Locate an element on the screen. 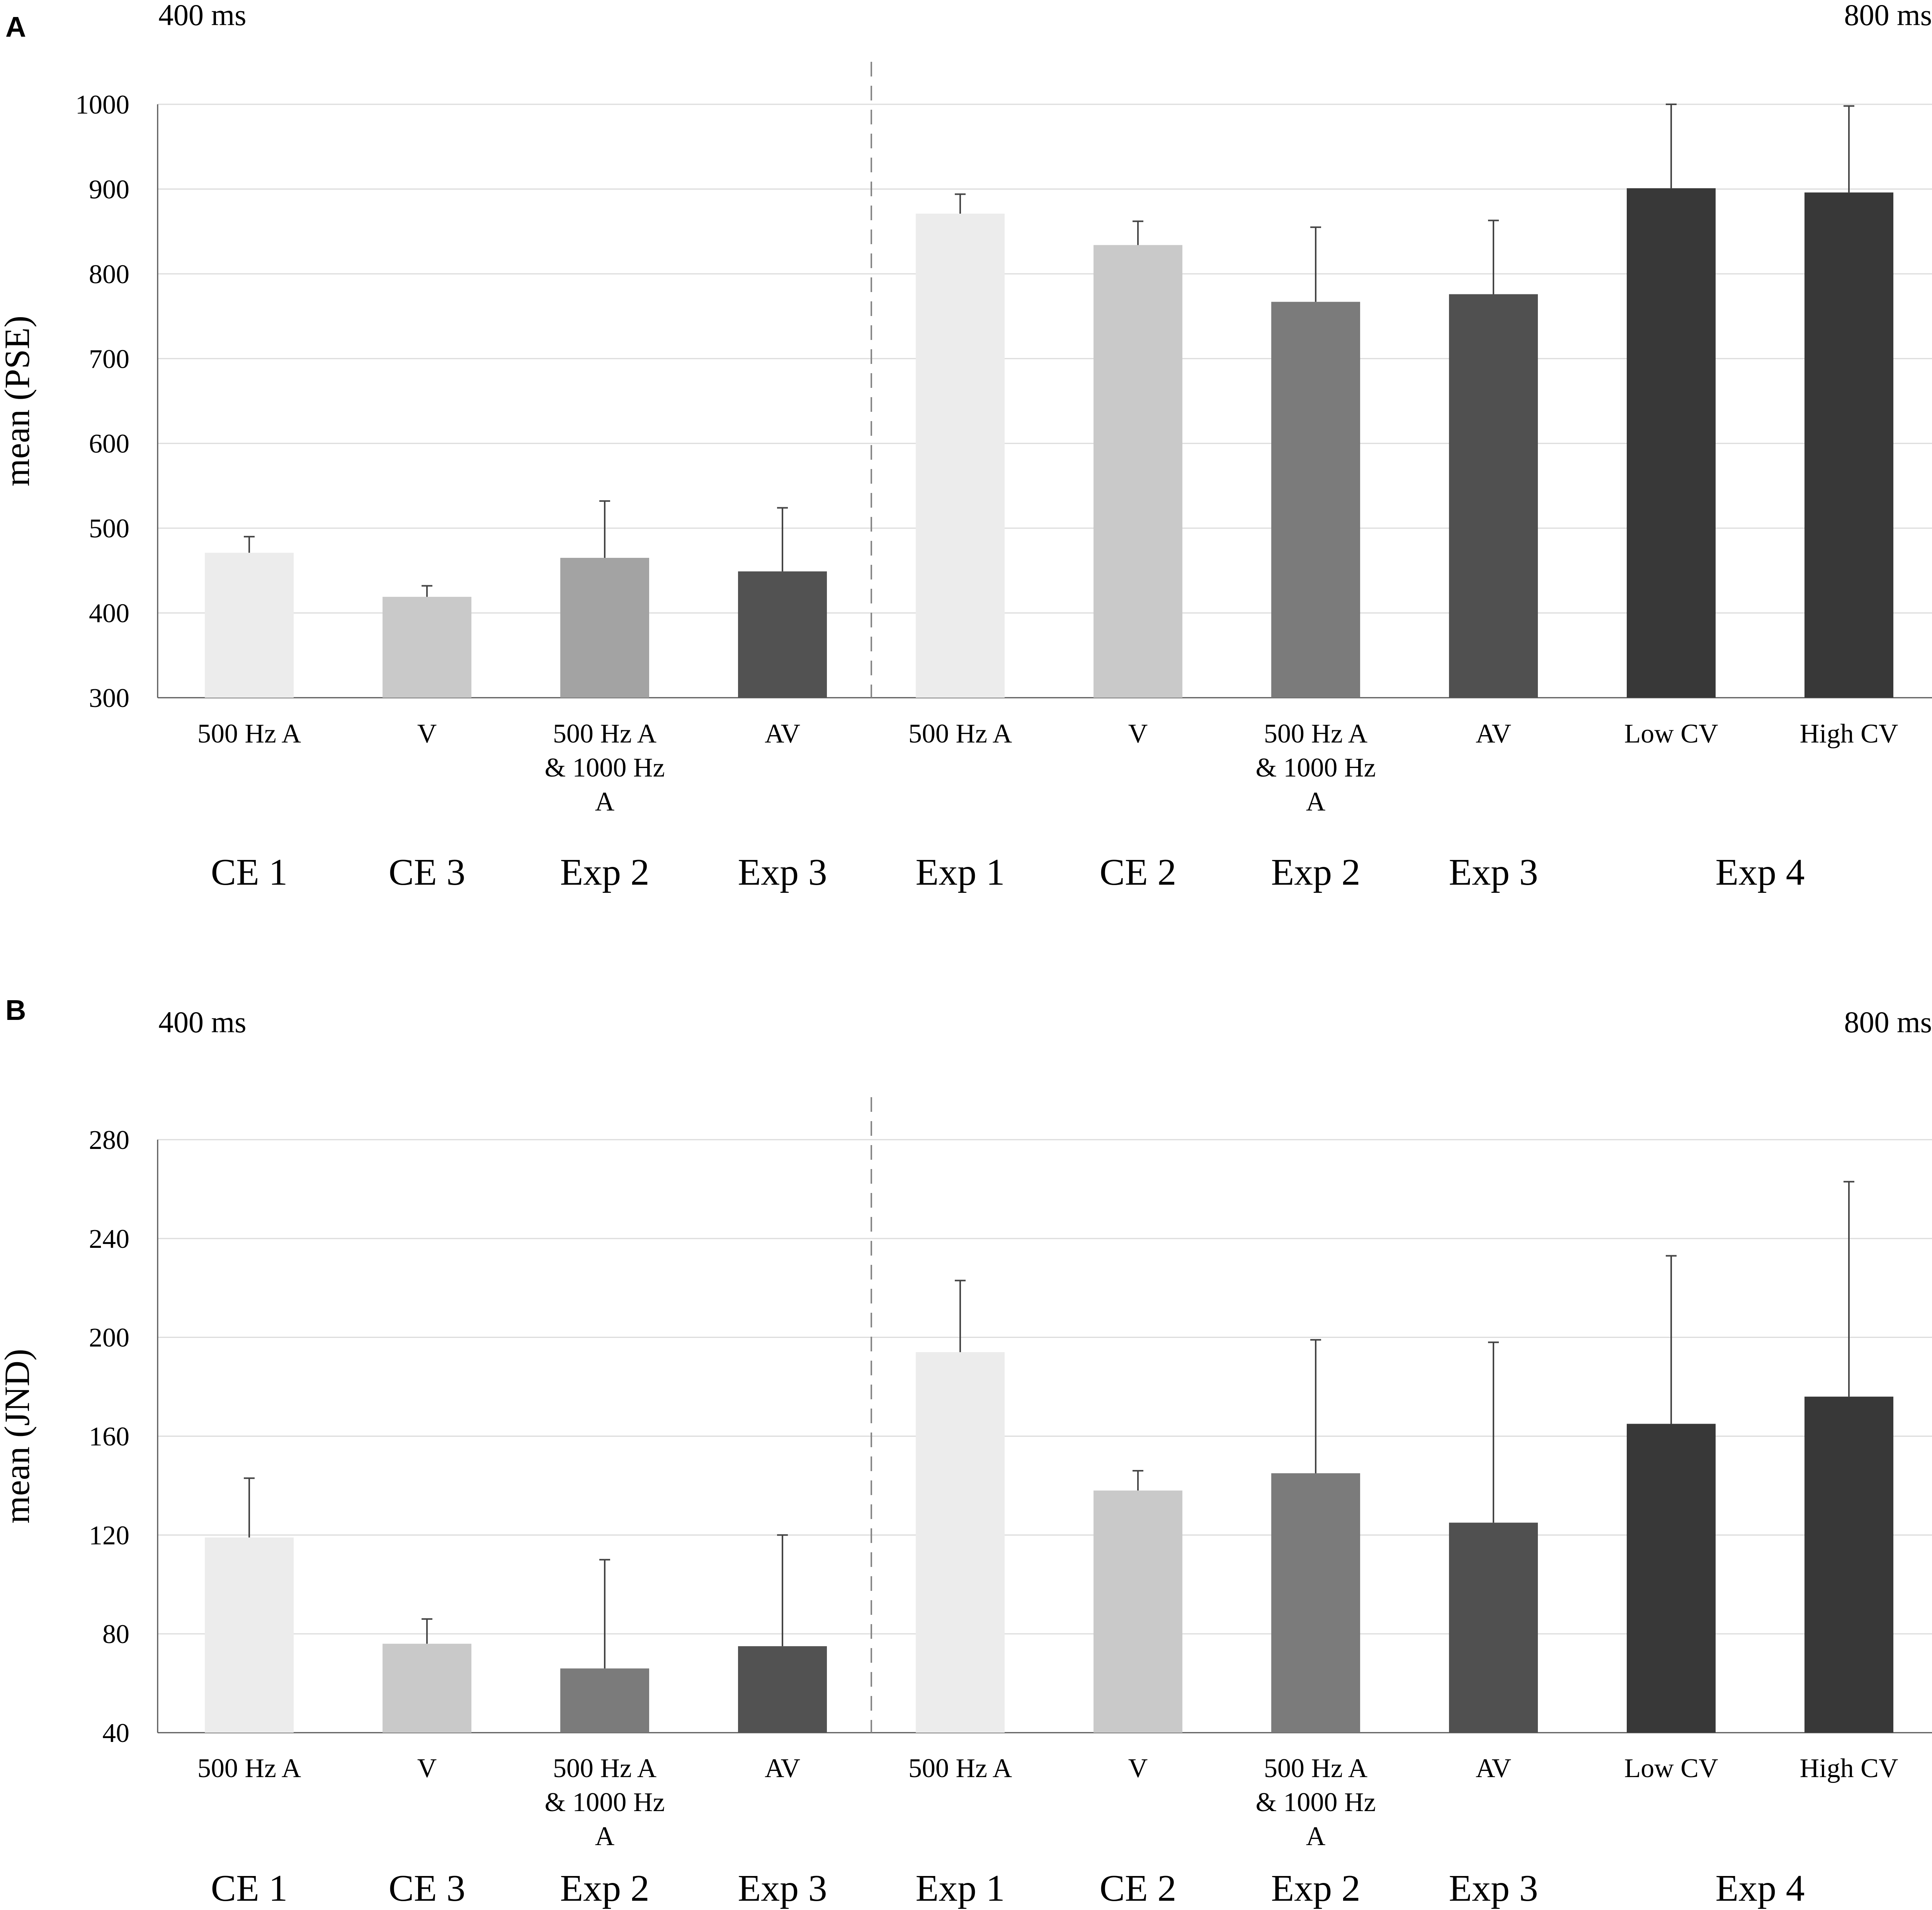  y-tick-label: 300 is located at coordinates (109, 698).